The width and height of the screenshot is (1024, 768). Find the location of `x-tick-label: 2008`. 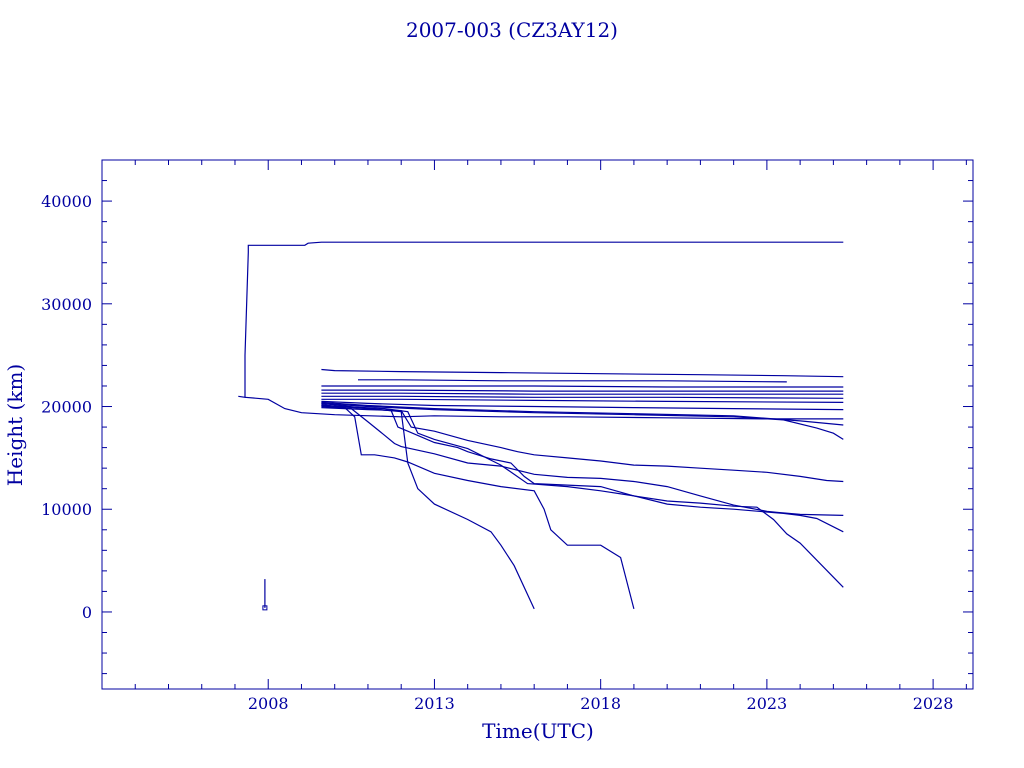

x-tick-label: 2008 is located at coordinates (268, 703).